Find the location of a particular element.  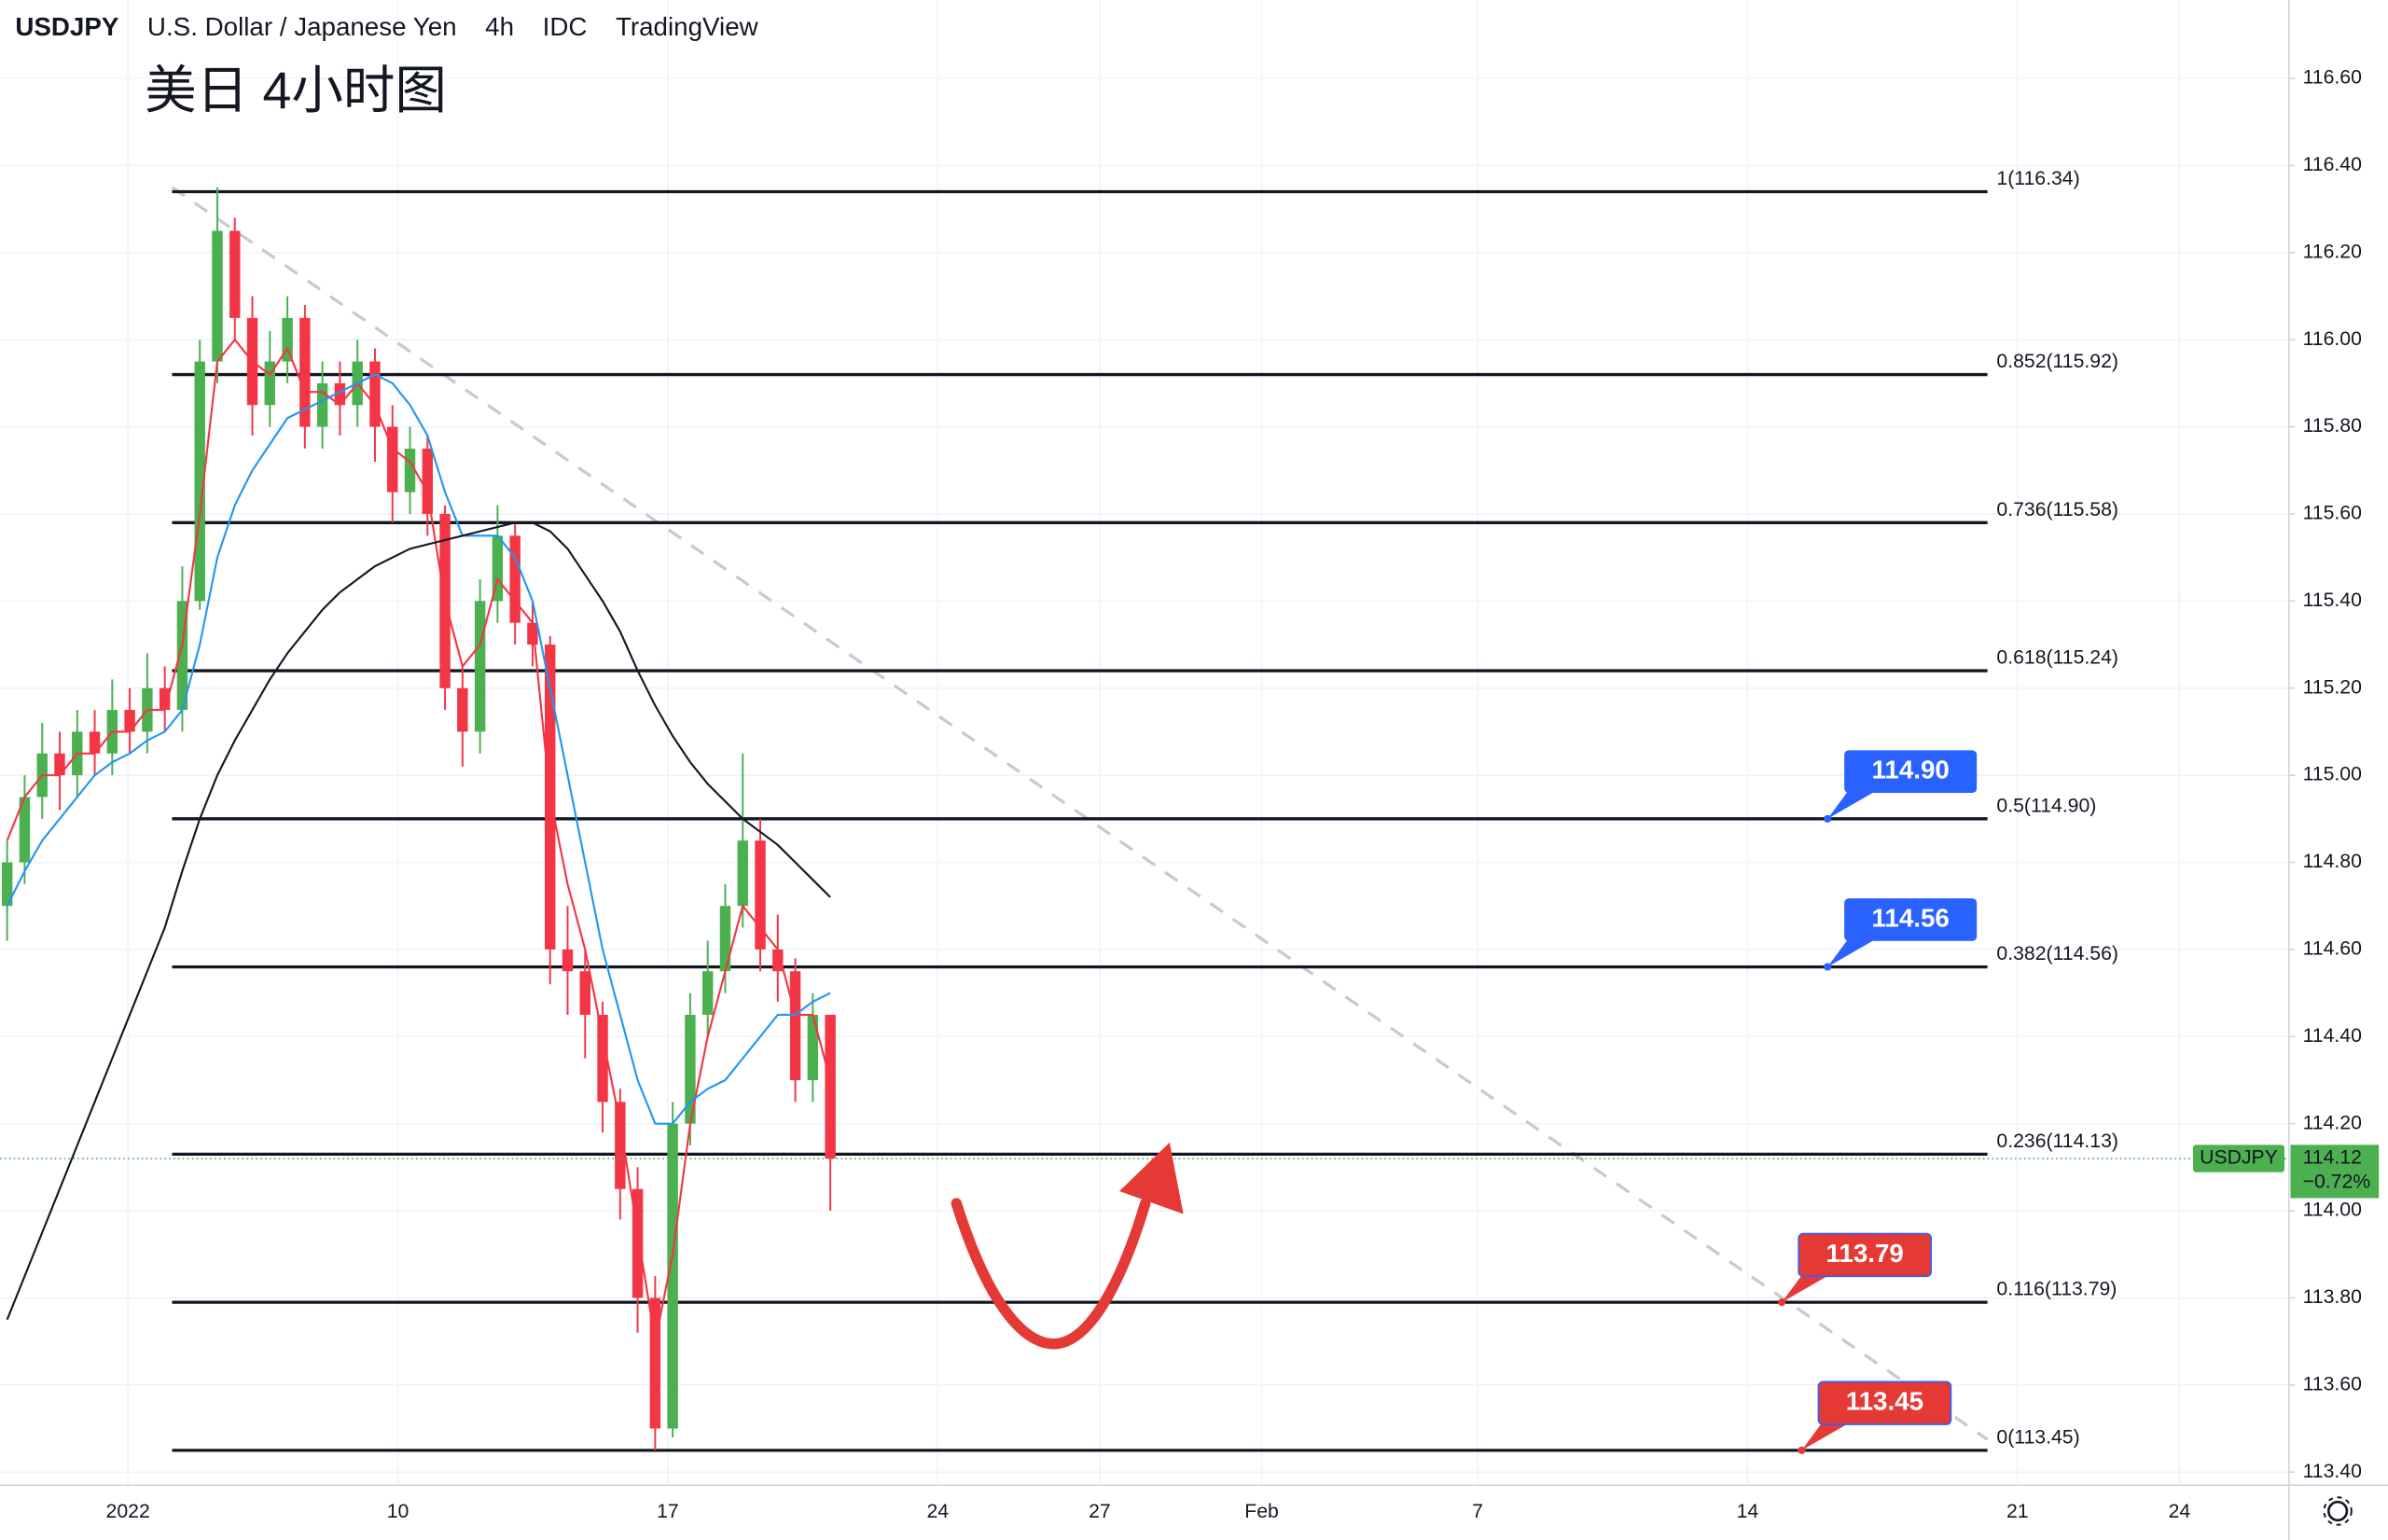

fib-label: 0.382(114.56) is located at coordinates (2057, 953).